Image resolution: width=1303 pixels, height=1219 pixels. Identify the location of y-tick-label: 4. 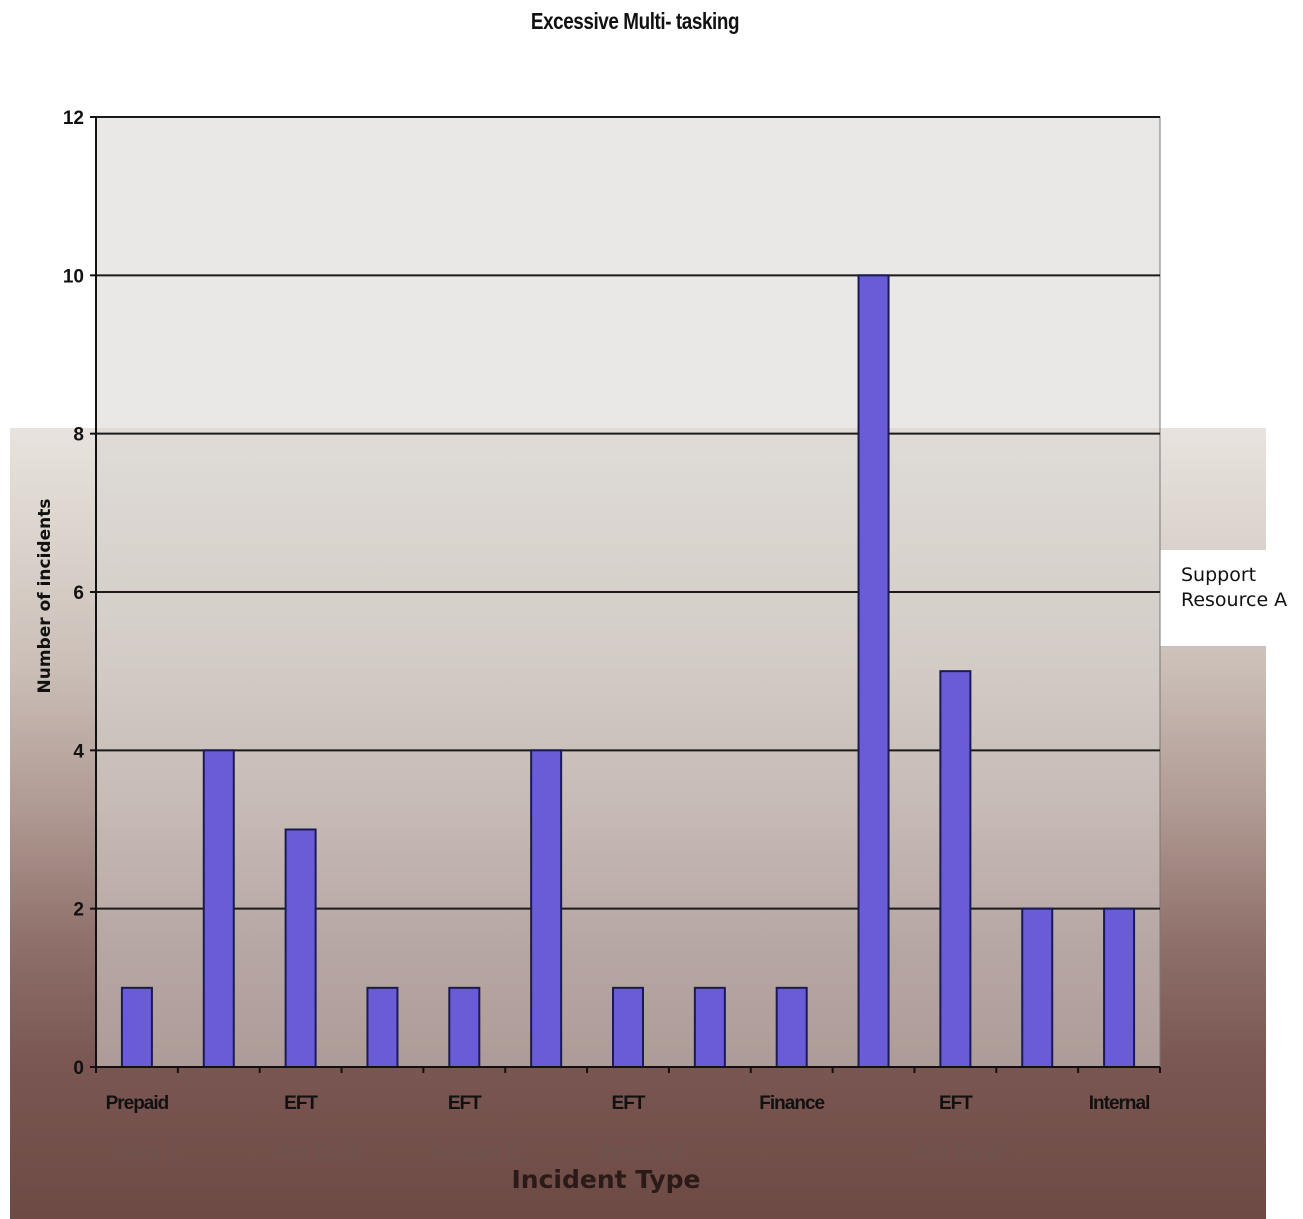
(78, 751).